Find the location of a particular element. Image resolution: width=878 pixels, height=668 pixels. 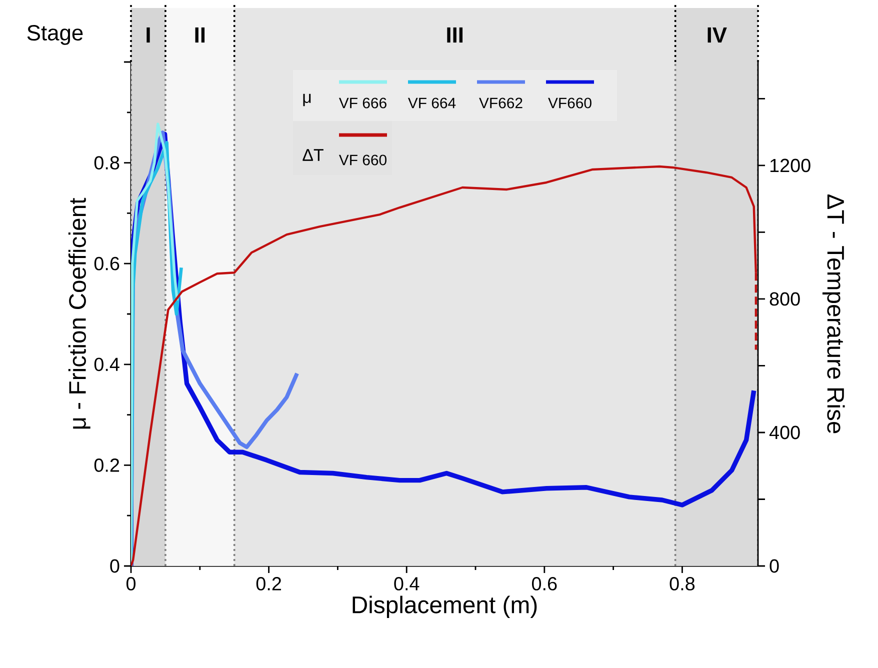

y2-tick-label: 0 is located at coordinates (774, 566).